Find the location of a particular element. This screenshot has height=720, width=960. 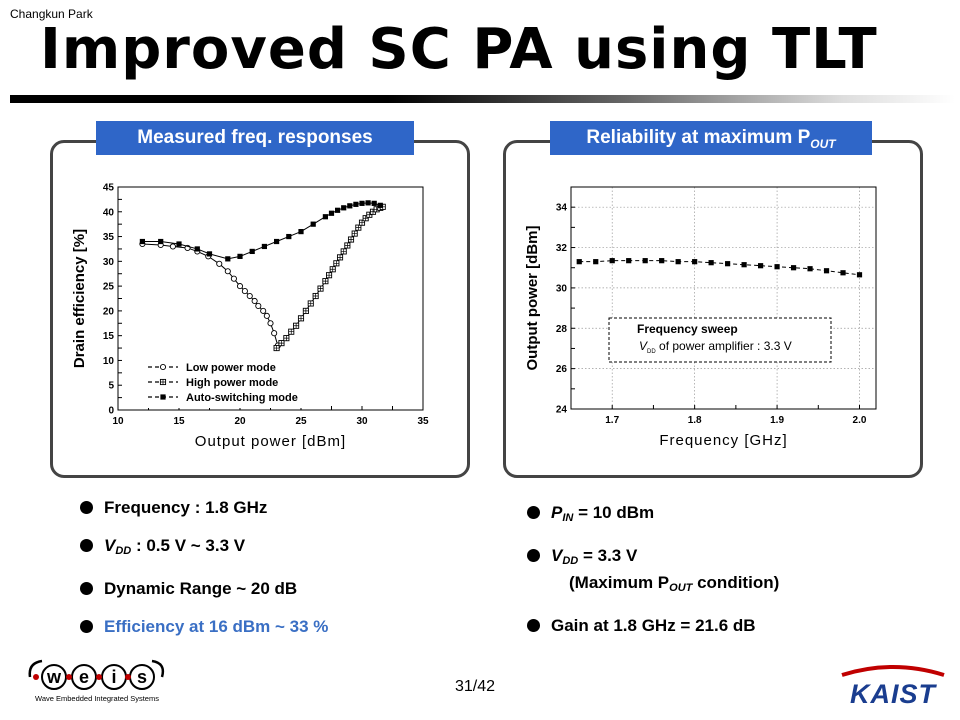

x-tick-label: 2.0 is located at coordinates (860, 420).